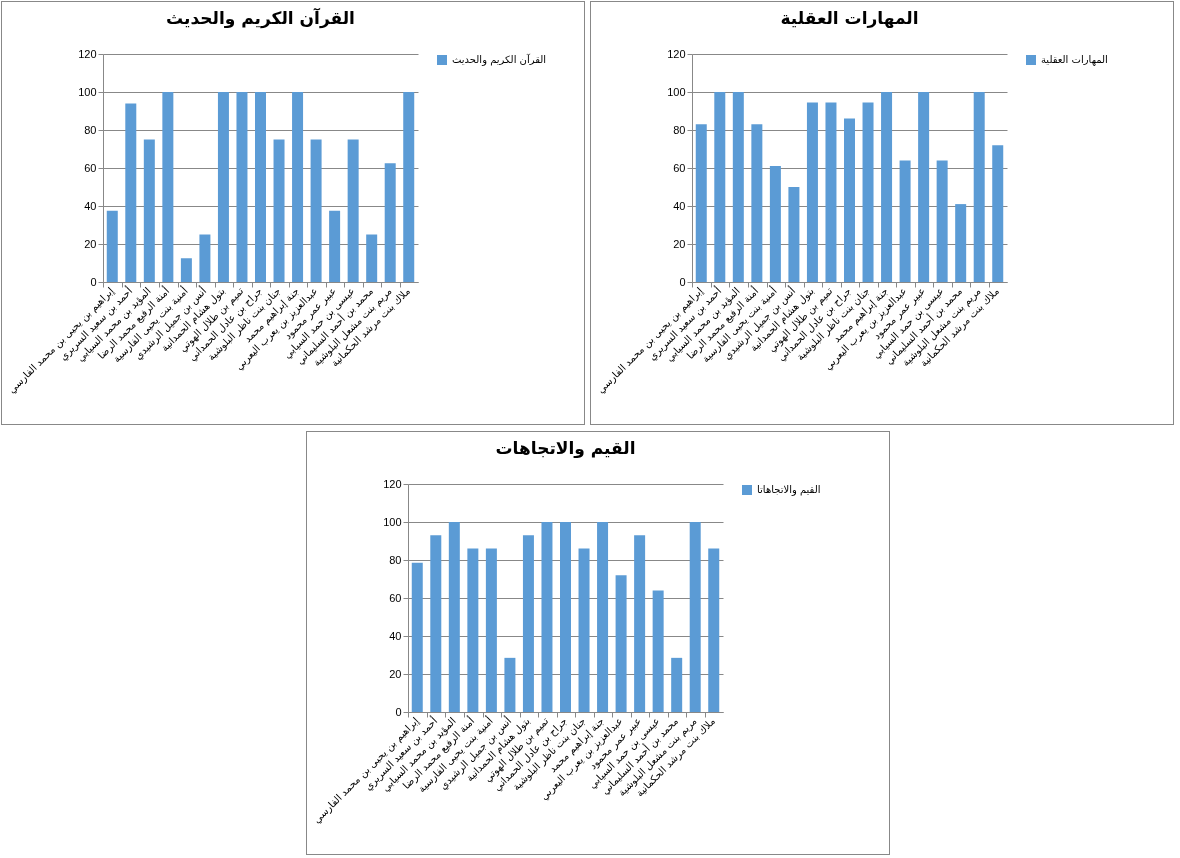 Image resolution: width=1180 pixels, height=858 pixels. What do you see at coordinates (565, 448) in the screenshot?
I see `chart-title: القيم والاتجاهات` at bounding box center [565, 448].